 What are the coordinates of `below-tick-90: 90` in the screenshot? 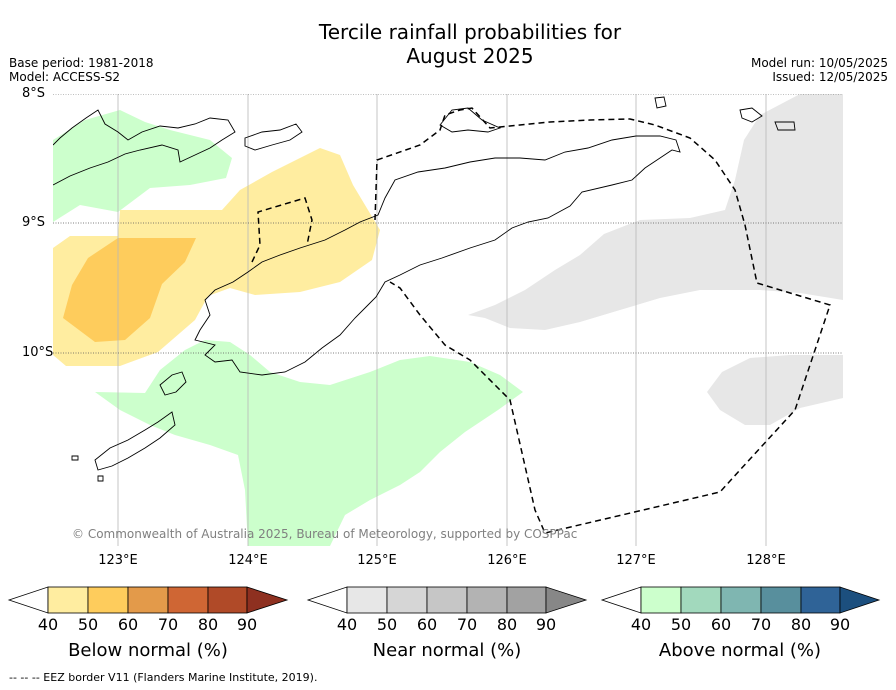 It's located at (247, 624).